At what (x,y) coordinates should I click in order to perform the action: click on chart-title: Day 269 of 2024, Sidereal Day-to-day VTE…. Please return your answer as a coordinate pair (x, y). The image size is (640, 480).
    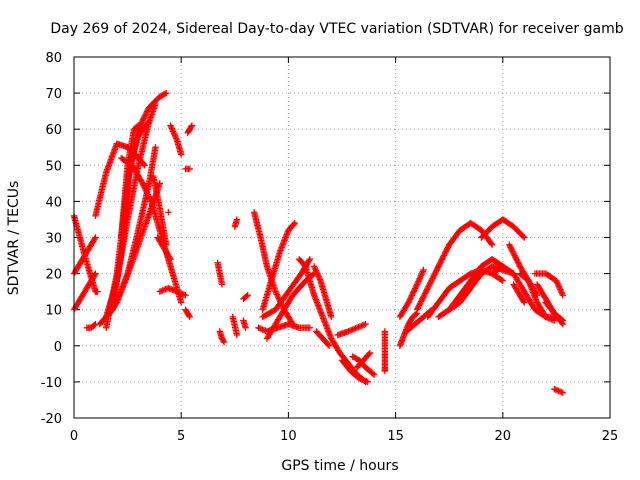
    Looking at the image, I should click on (336, 29).